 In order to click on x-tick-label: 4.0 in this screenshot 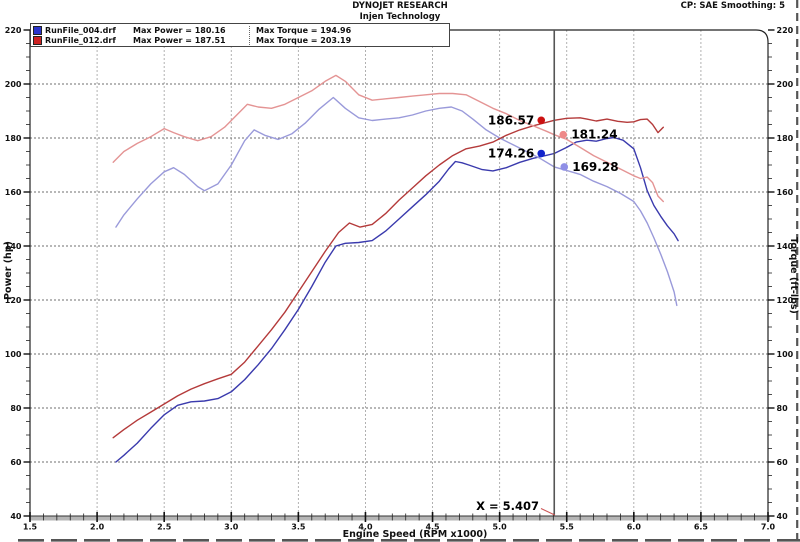, I will do `click(365, 527)`.